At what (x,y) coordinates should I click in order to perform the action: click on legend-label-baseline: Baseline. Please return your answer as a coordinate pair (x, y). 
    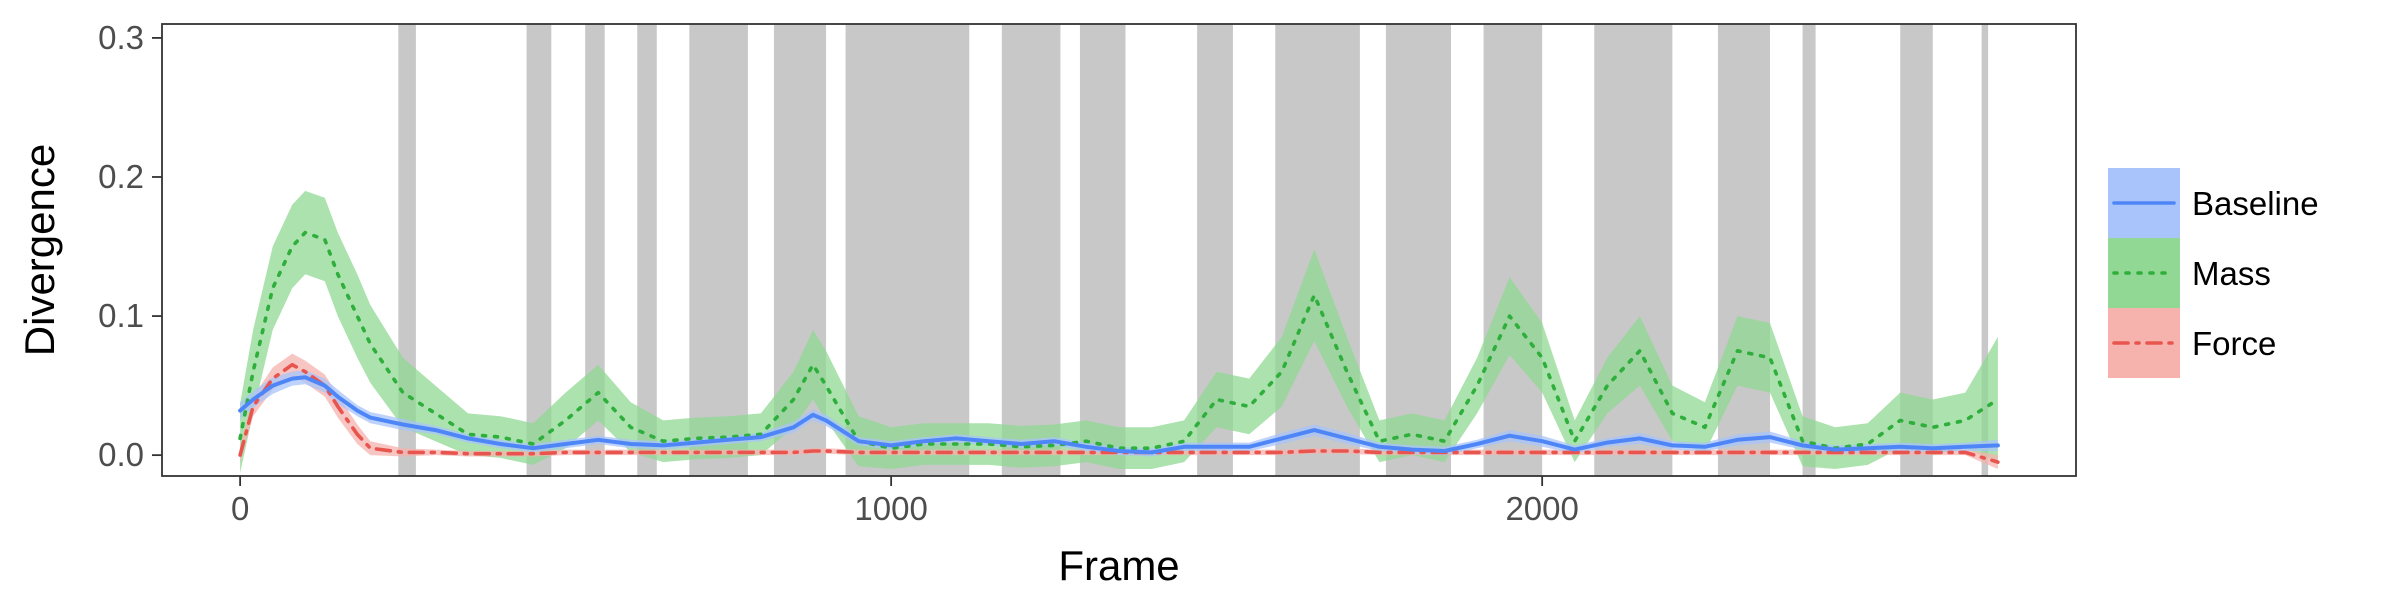
    Looking at the image, I should click on (2255, 203).